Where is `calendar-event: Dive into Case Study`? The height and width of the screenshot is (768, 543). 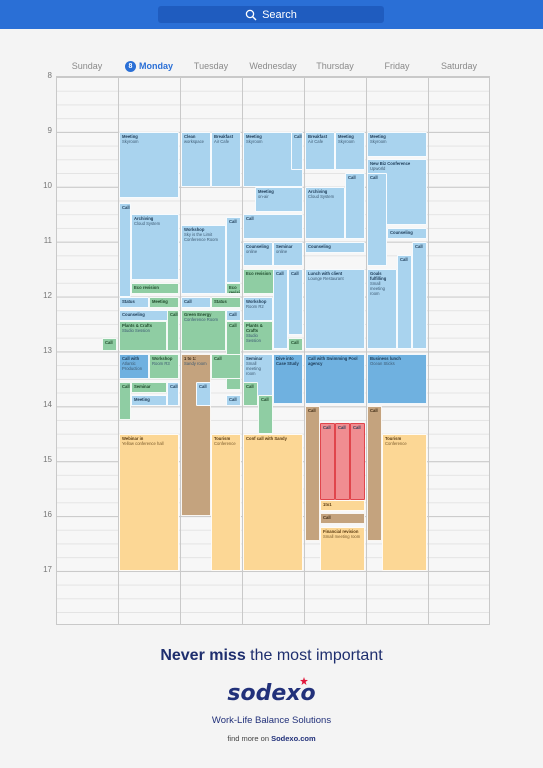
calendar-event: Dive into Case Study is located at coordinates (288, 379).